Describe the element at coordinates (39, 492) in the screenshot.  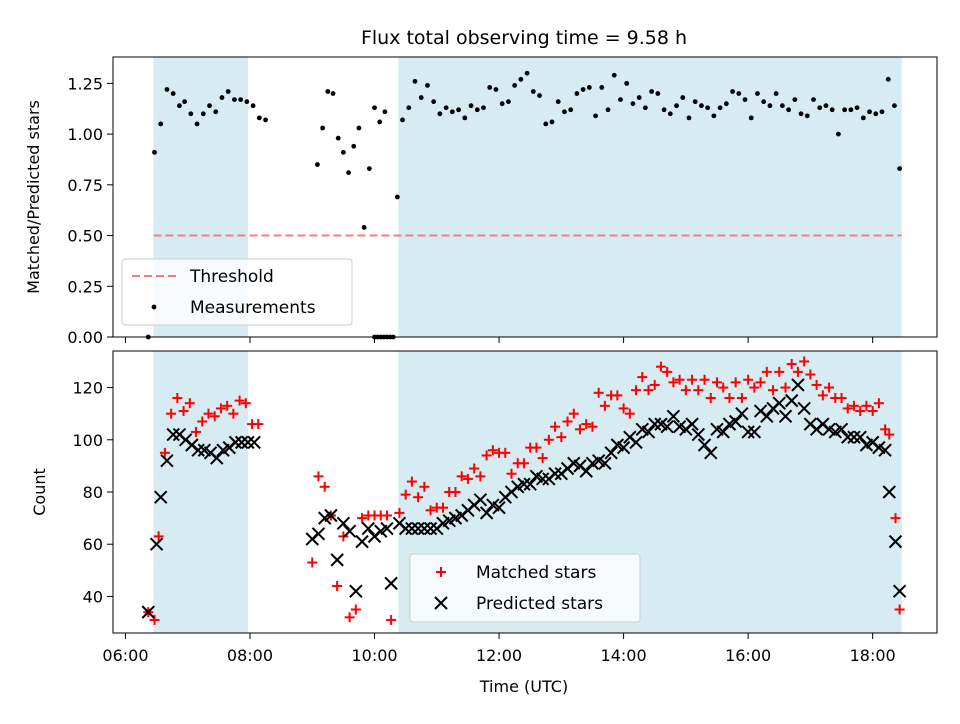
I see `count-y-axis-label: Count` at that location.